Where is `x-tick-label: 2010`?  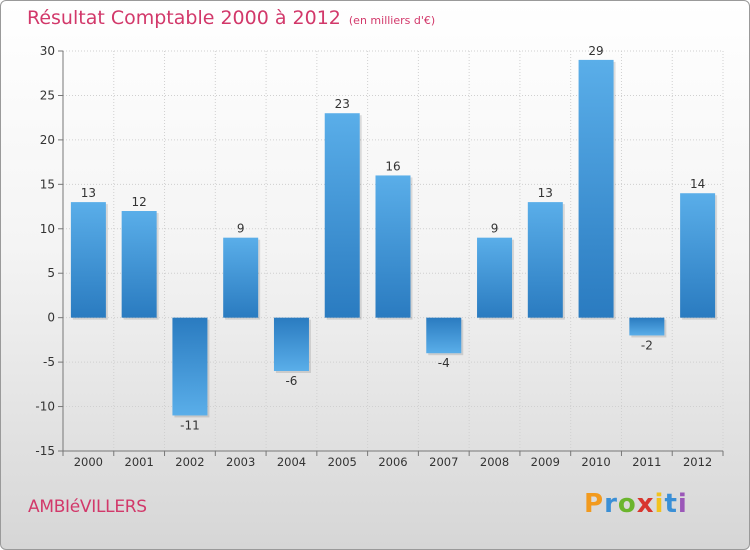
x-tick-label: 2010 is located at coordinates (595, 462).